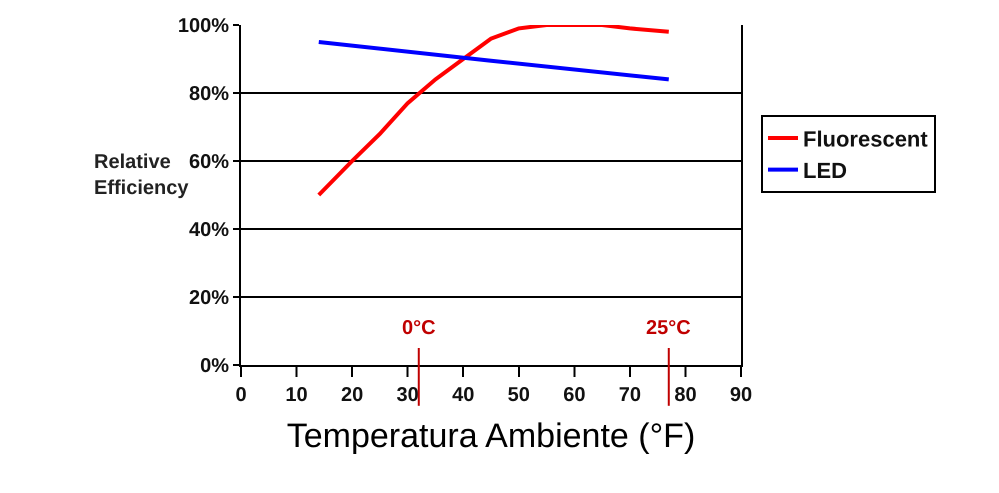 This screenshot has width=999, height=493. What do you see at coordinates (209, 162) in the screenshot?
I see `y-tick-label: 60%` at bounding box center [209, 162].